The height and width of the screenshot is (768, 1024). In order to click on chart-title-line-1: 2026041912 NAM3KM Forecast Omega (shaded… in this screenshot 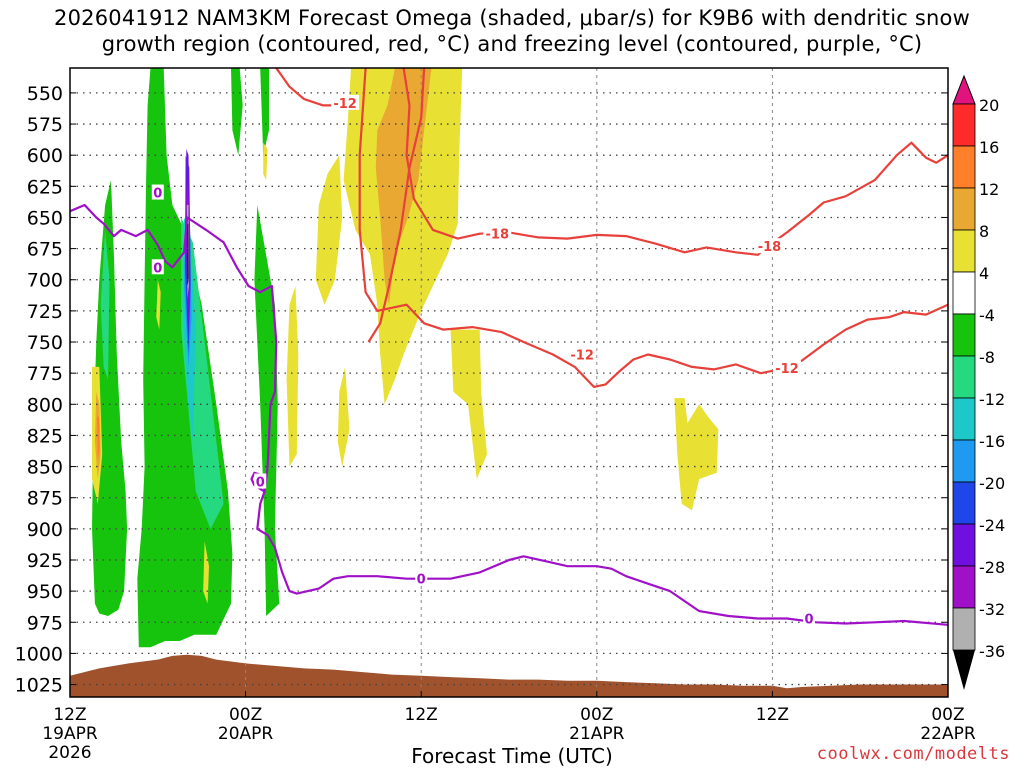, I will do `click(512, 18)`.